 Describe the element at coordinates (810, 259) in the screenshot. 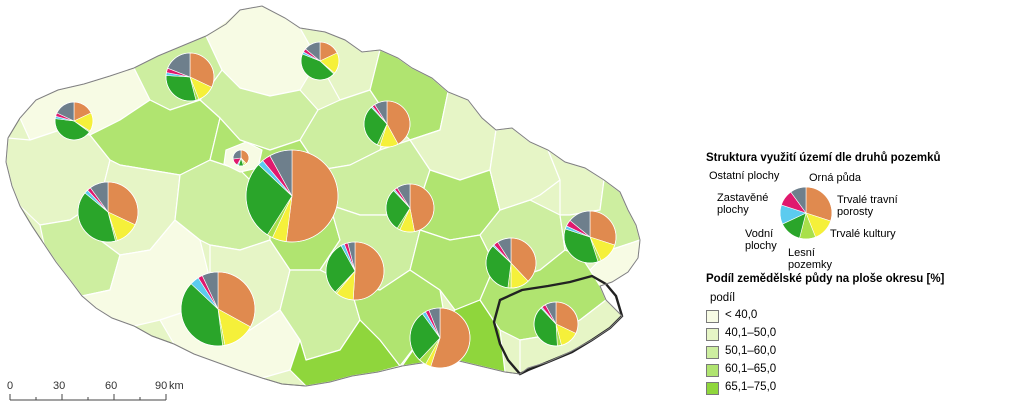

I see `pie-label-lesni: Lesní pozemky` at that location.